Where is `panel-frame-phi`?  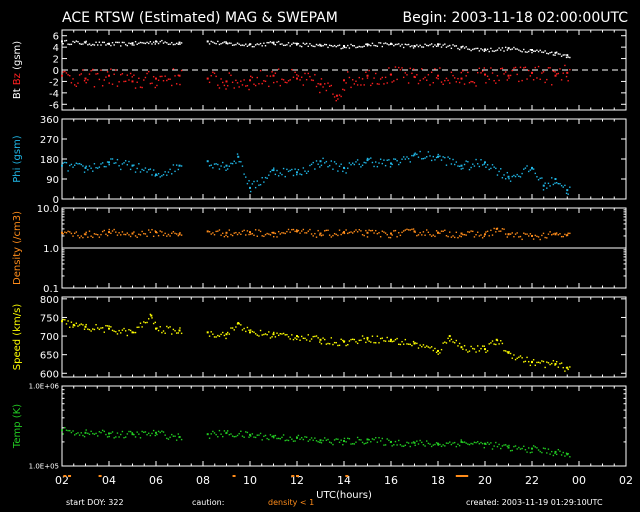 panel-frame-phi is located at coordinates (344, 159).